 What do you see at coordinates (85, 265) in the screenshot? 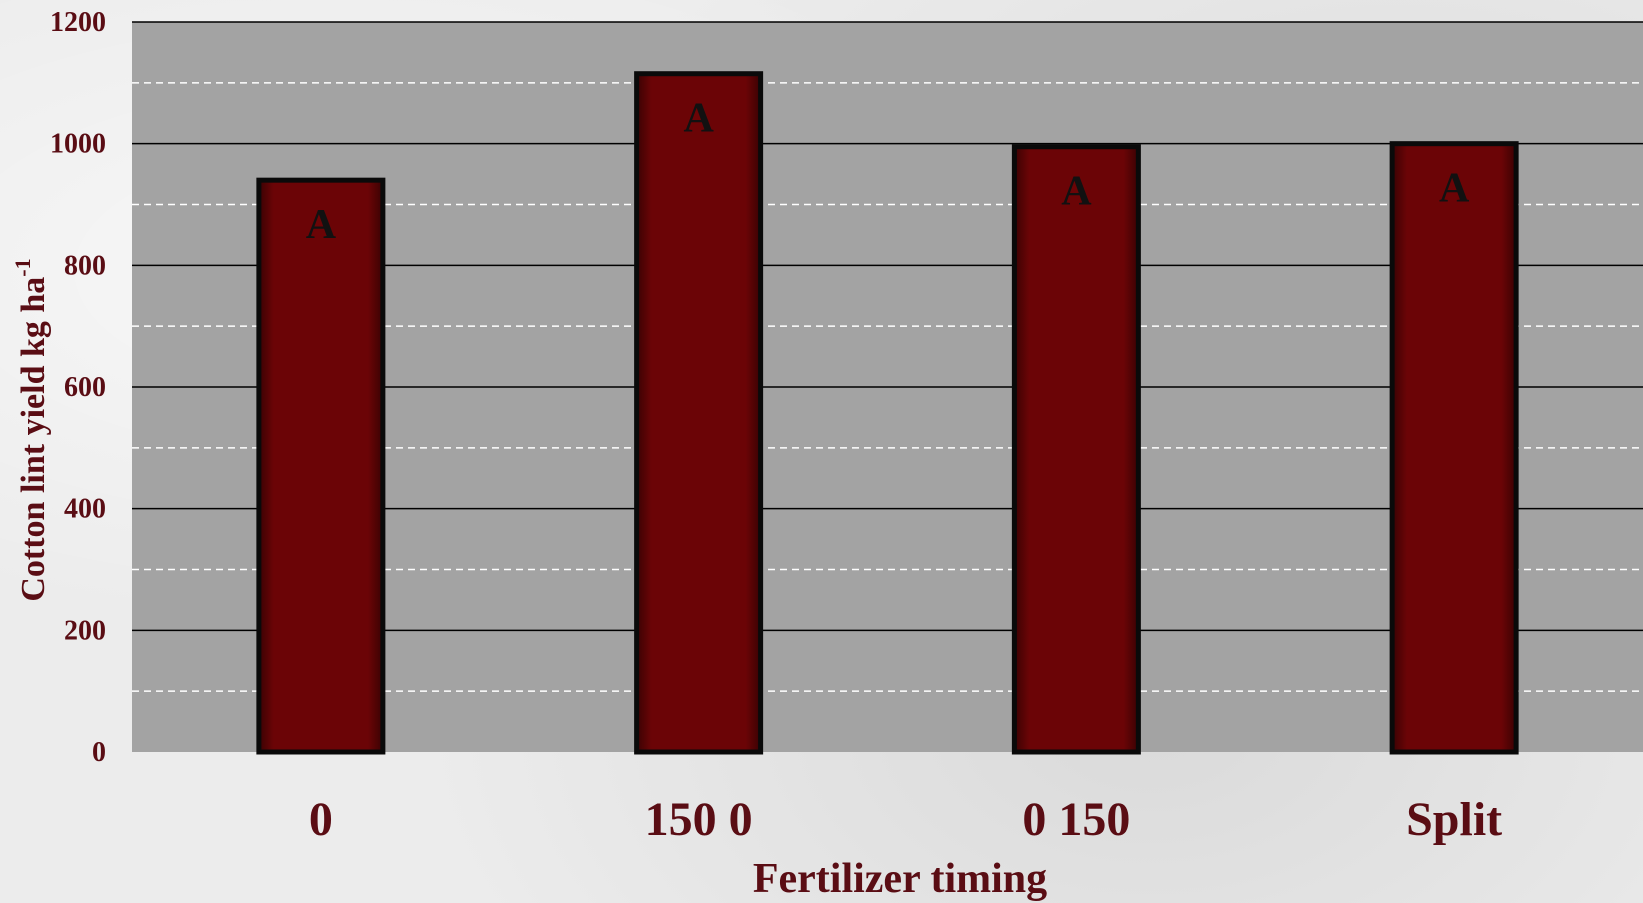
I see `y-tick-label: 800` at bounding box center [85, 265].